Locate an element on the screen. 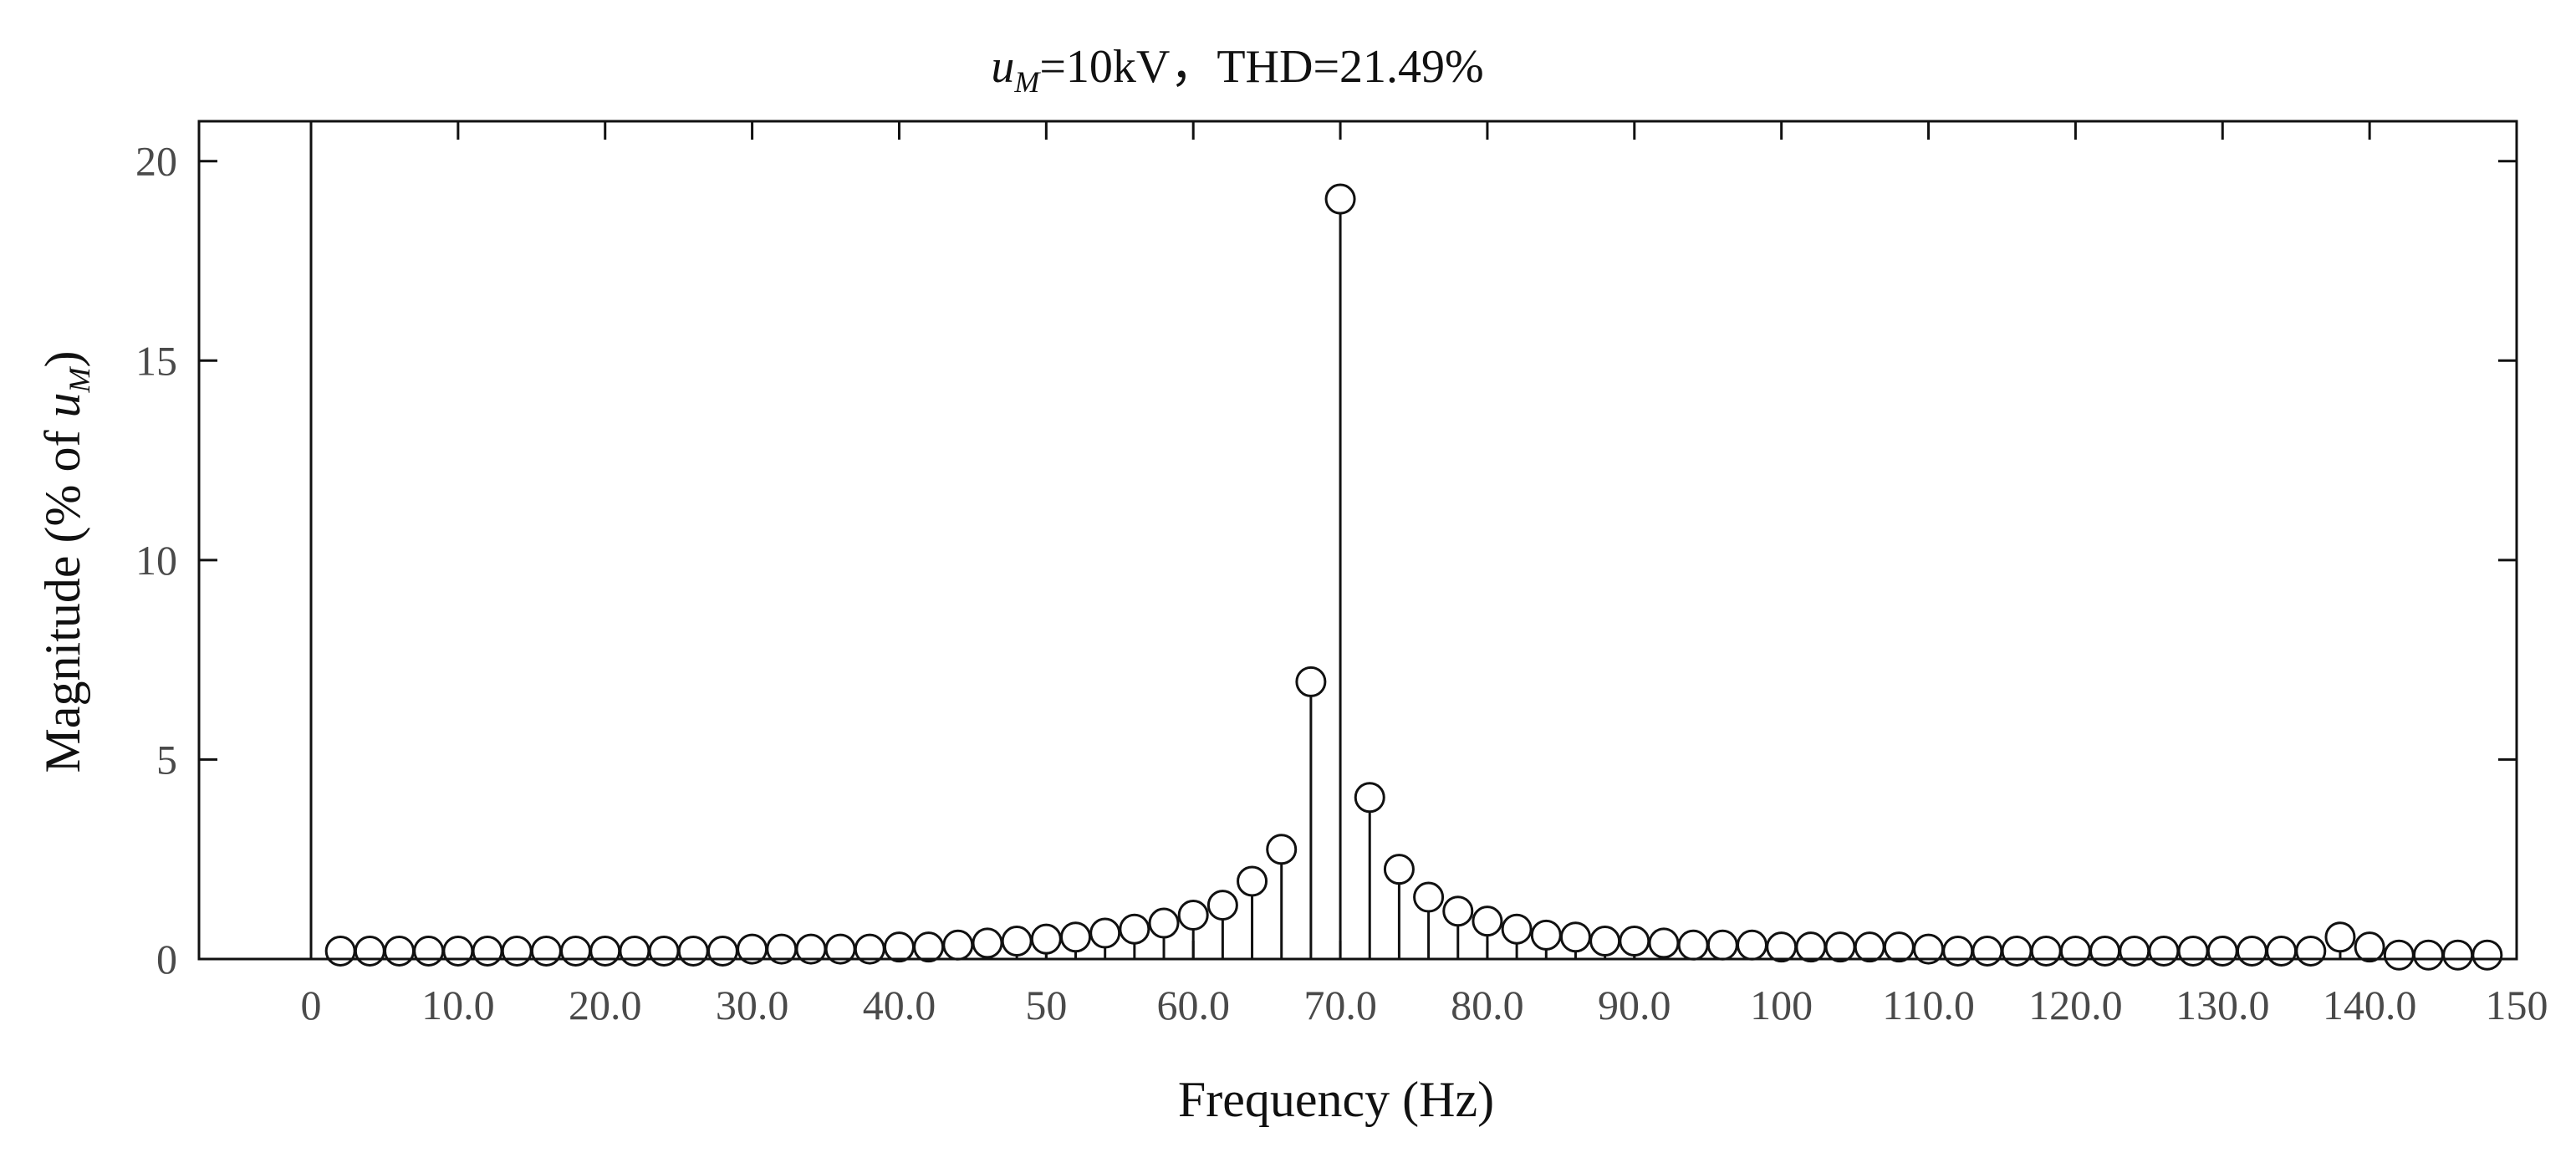 Image resolution: width=2576 pixels, height=1153 pixels. x-tick-label: 110.0 is located at coordinates (1929, 1005).